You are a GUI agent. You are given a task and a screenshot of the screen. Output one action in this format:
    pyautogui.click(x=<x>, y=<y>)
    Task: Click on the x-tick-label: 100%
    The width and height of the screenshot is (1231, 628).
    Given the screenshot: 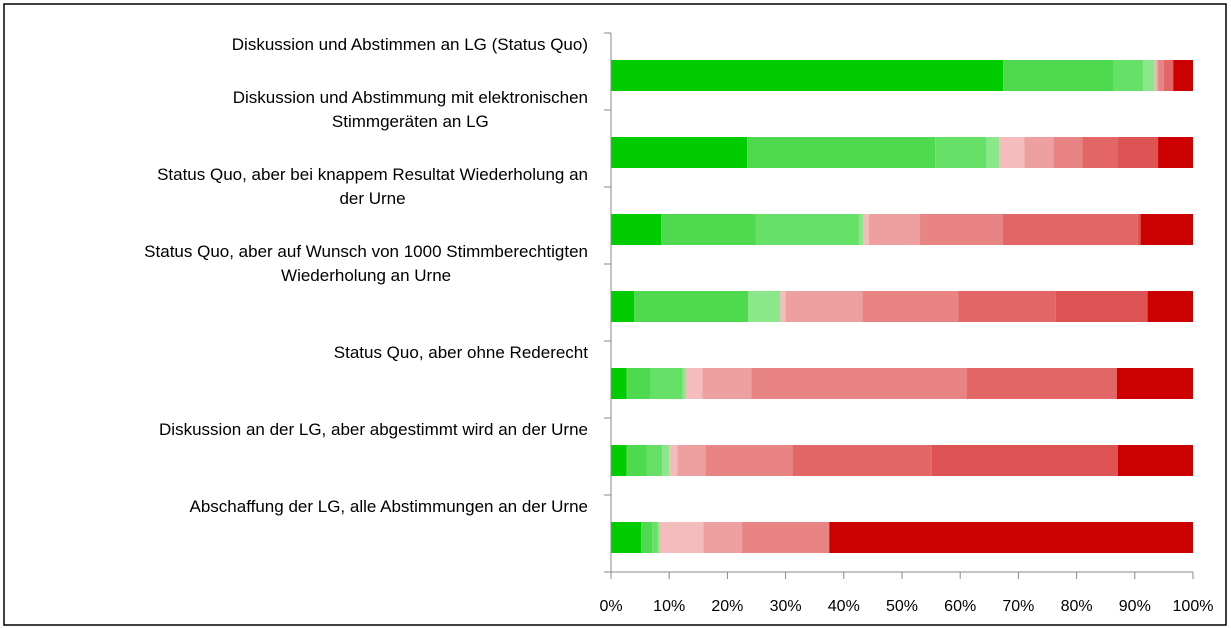 What is the action you would take?
    pyautogui.click(x=1193, y=606)
    